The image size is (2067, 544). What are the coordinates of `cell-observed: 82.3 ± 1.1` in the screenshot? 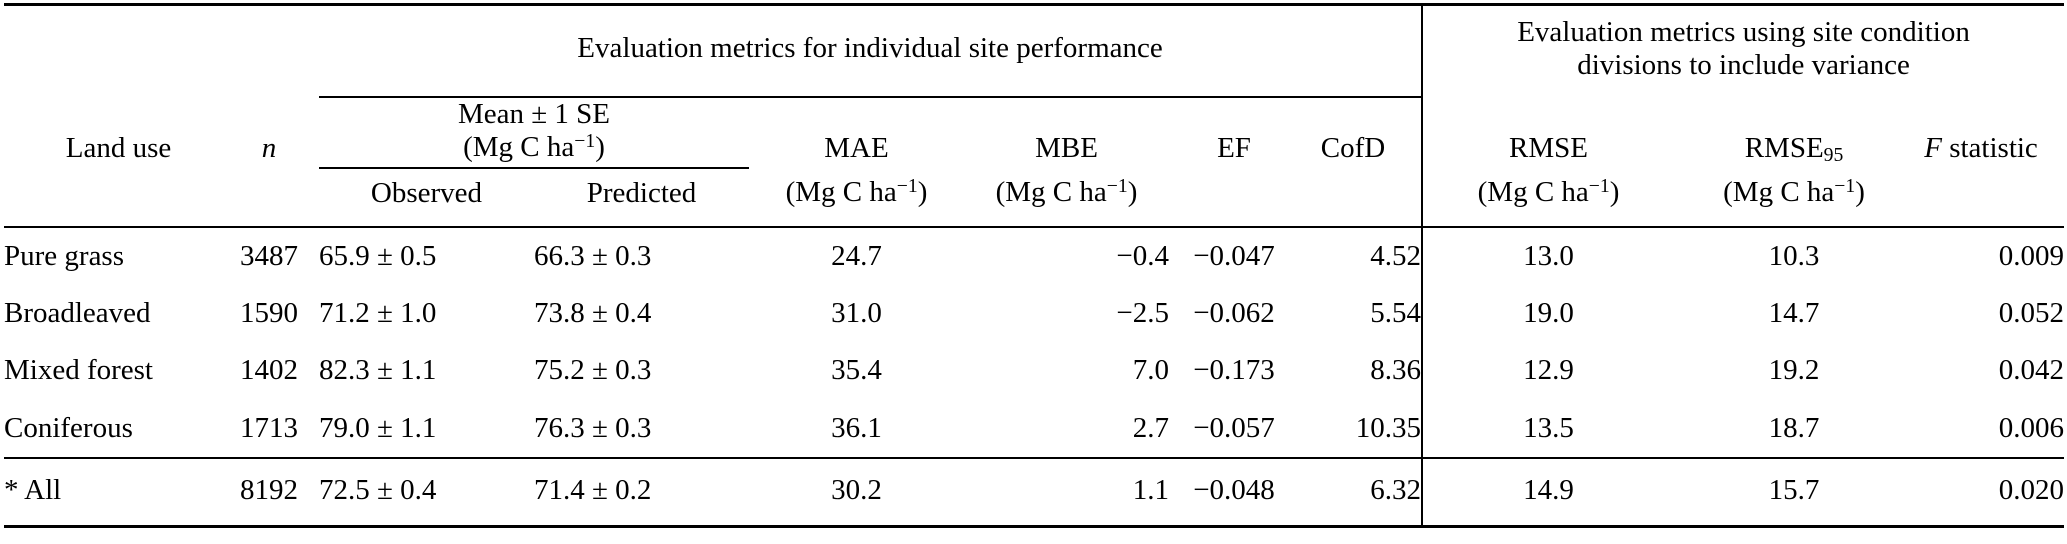 It's located at (378, 370).